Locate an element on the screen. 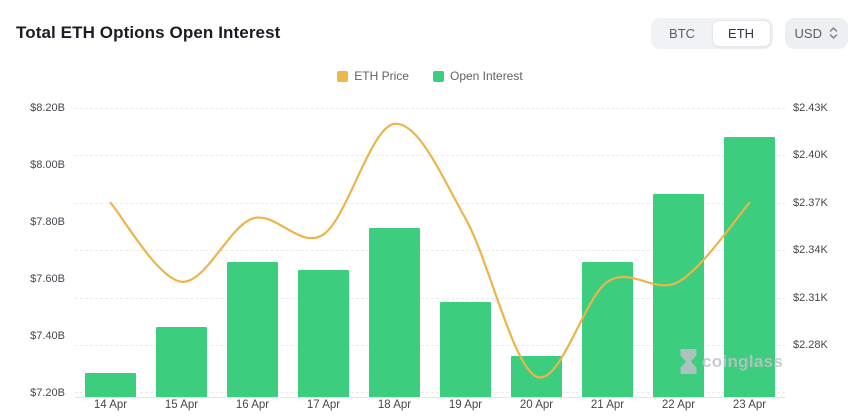 The image size is (860, 418). select-chevrons-icon is located at coordinates (833, 33).